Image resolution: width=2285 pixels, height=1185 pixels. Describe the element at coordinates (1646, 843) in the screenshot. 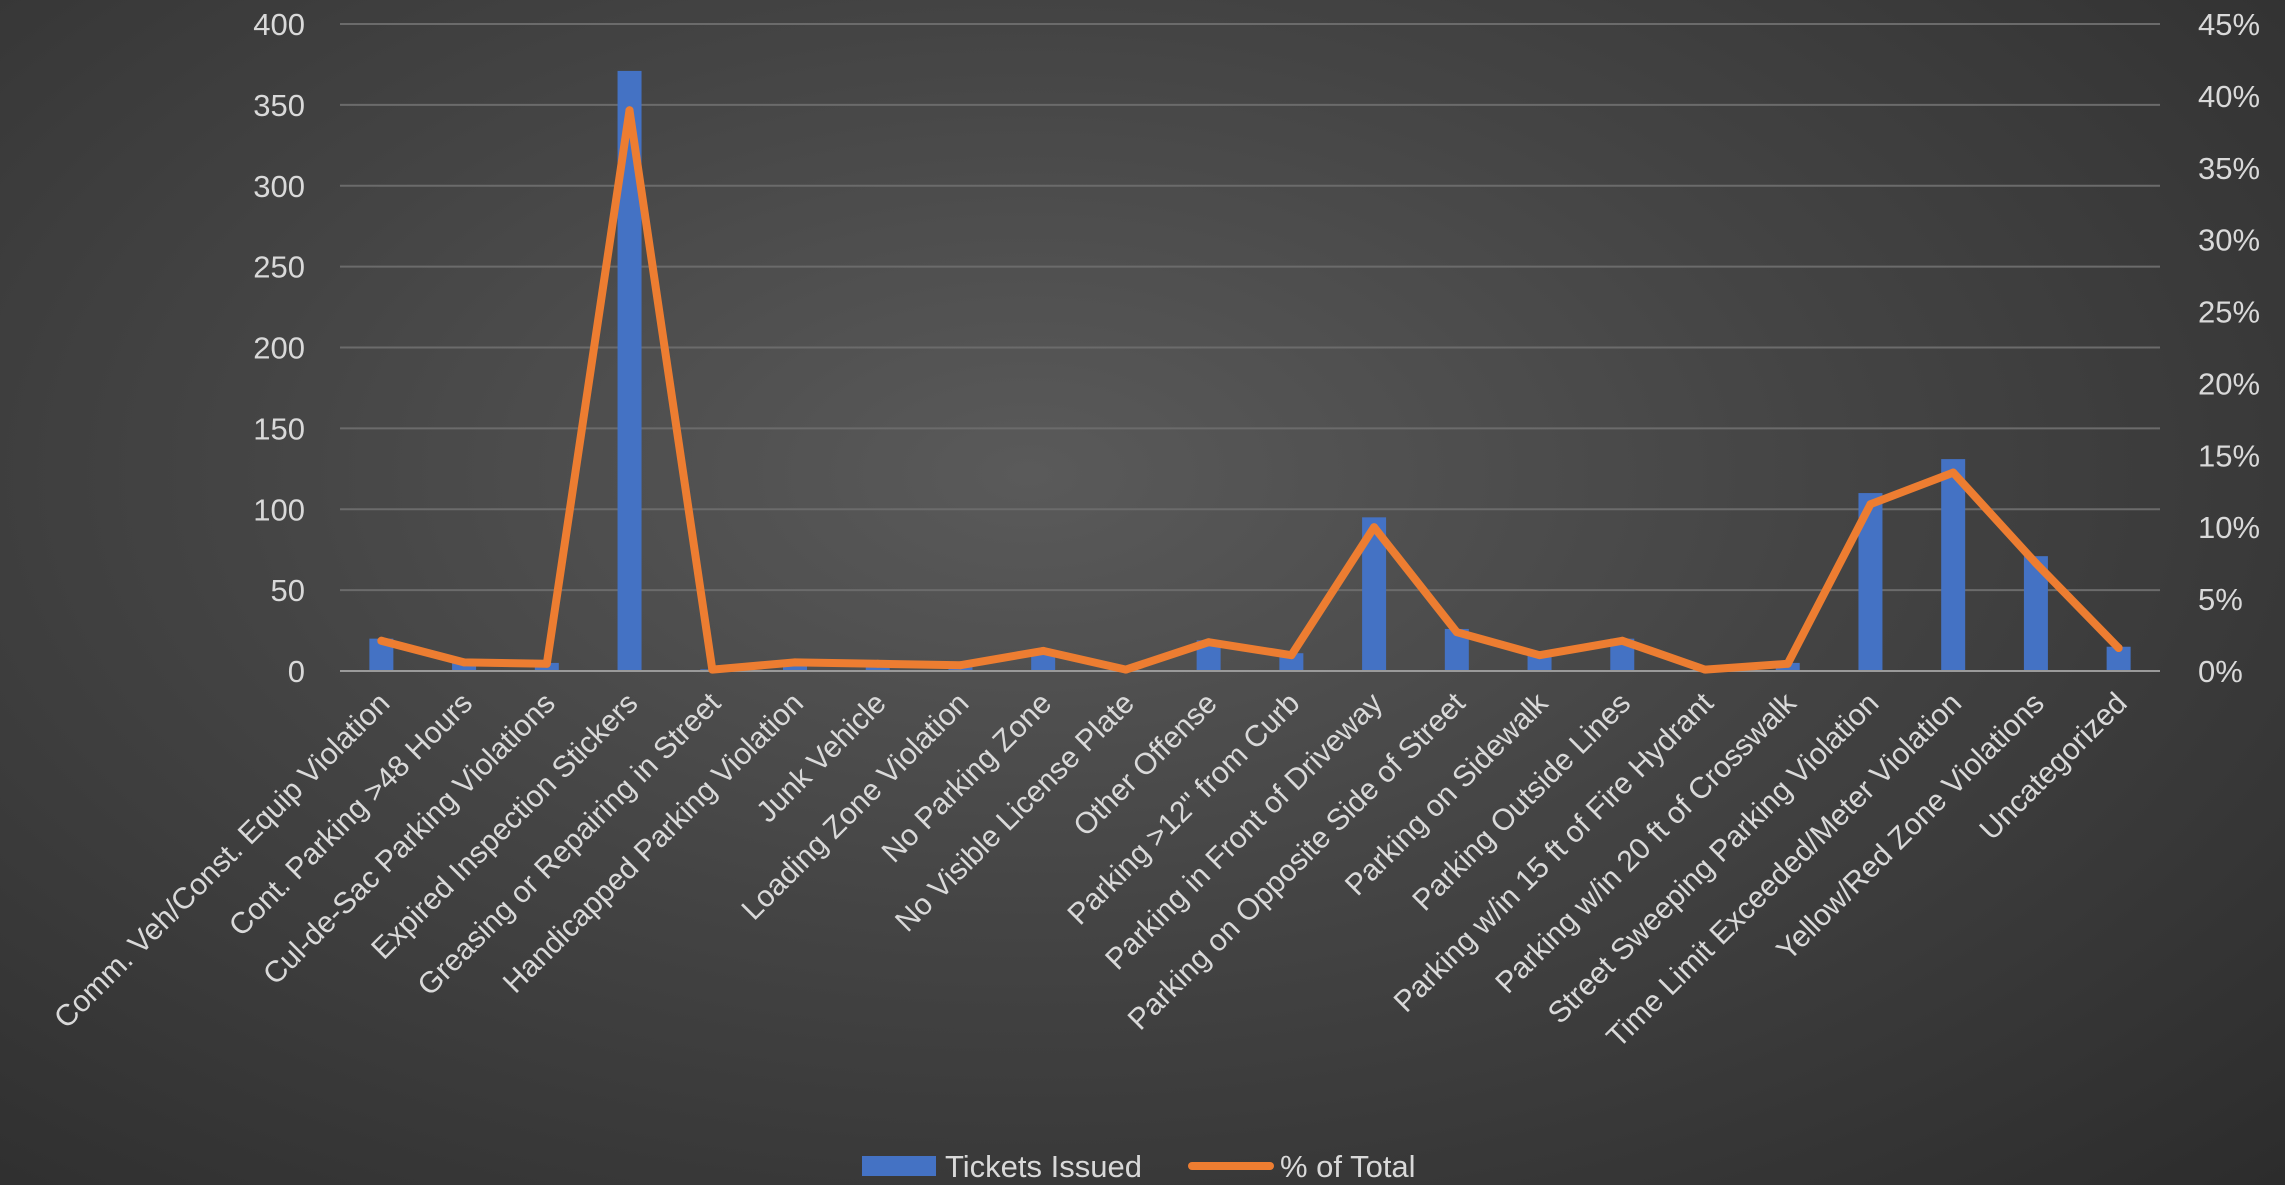

I see `category-label: Parking w/in 20 ft of Crosswalk` at that location.